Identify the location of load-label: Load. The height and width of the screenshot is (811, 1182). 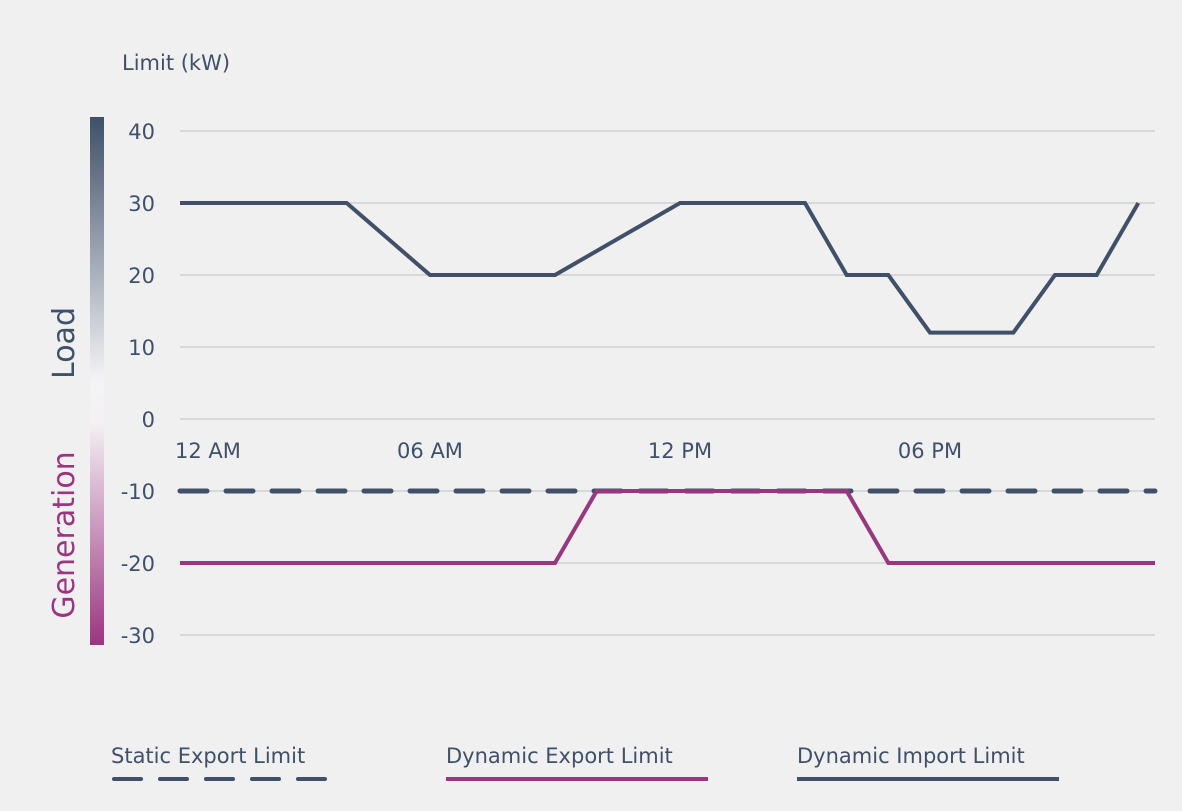
(64, 343).